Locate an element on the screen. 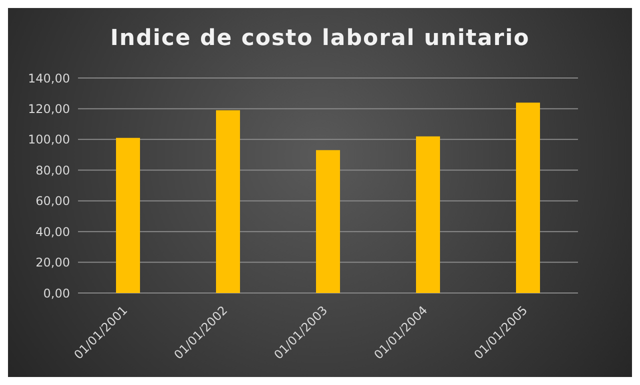 The width and height of the screenshot is (640, 385). y-tick-label: 40,00 is located at coordinates (53, 231).